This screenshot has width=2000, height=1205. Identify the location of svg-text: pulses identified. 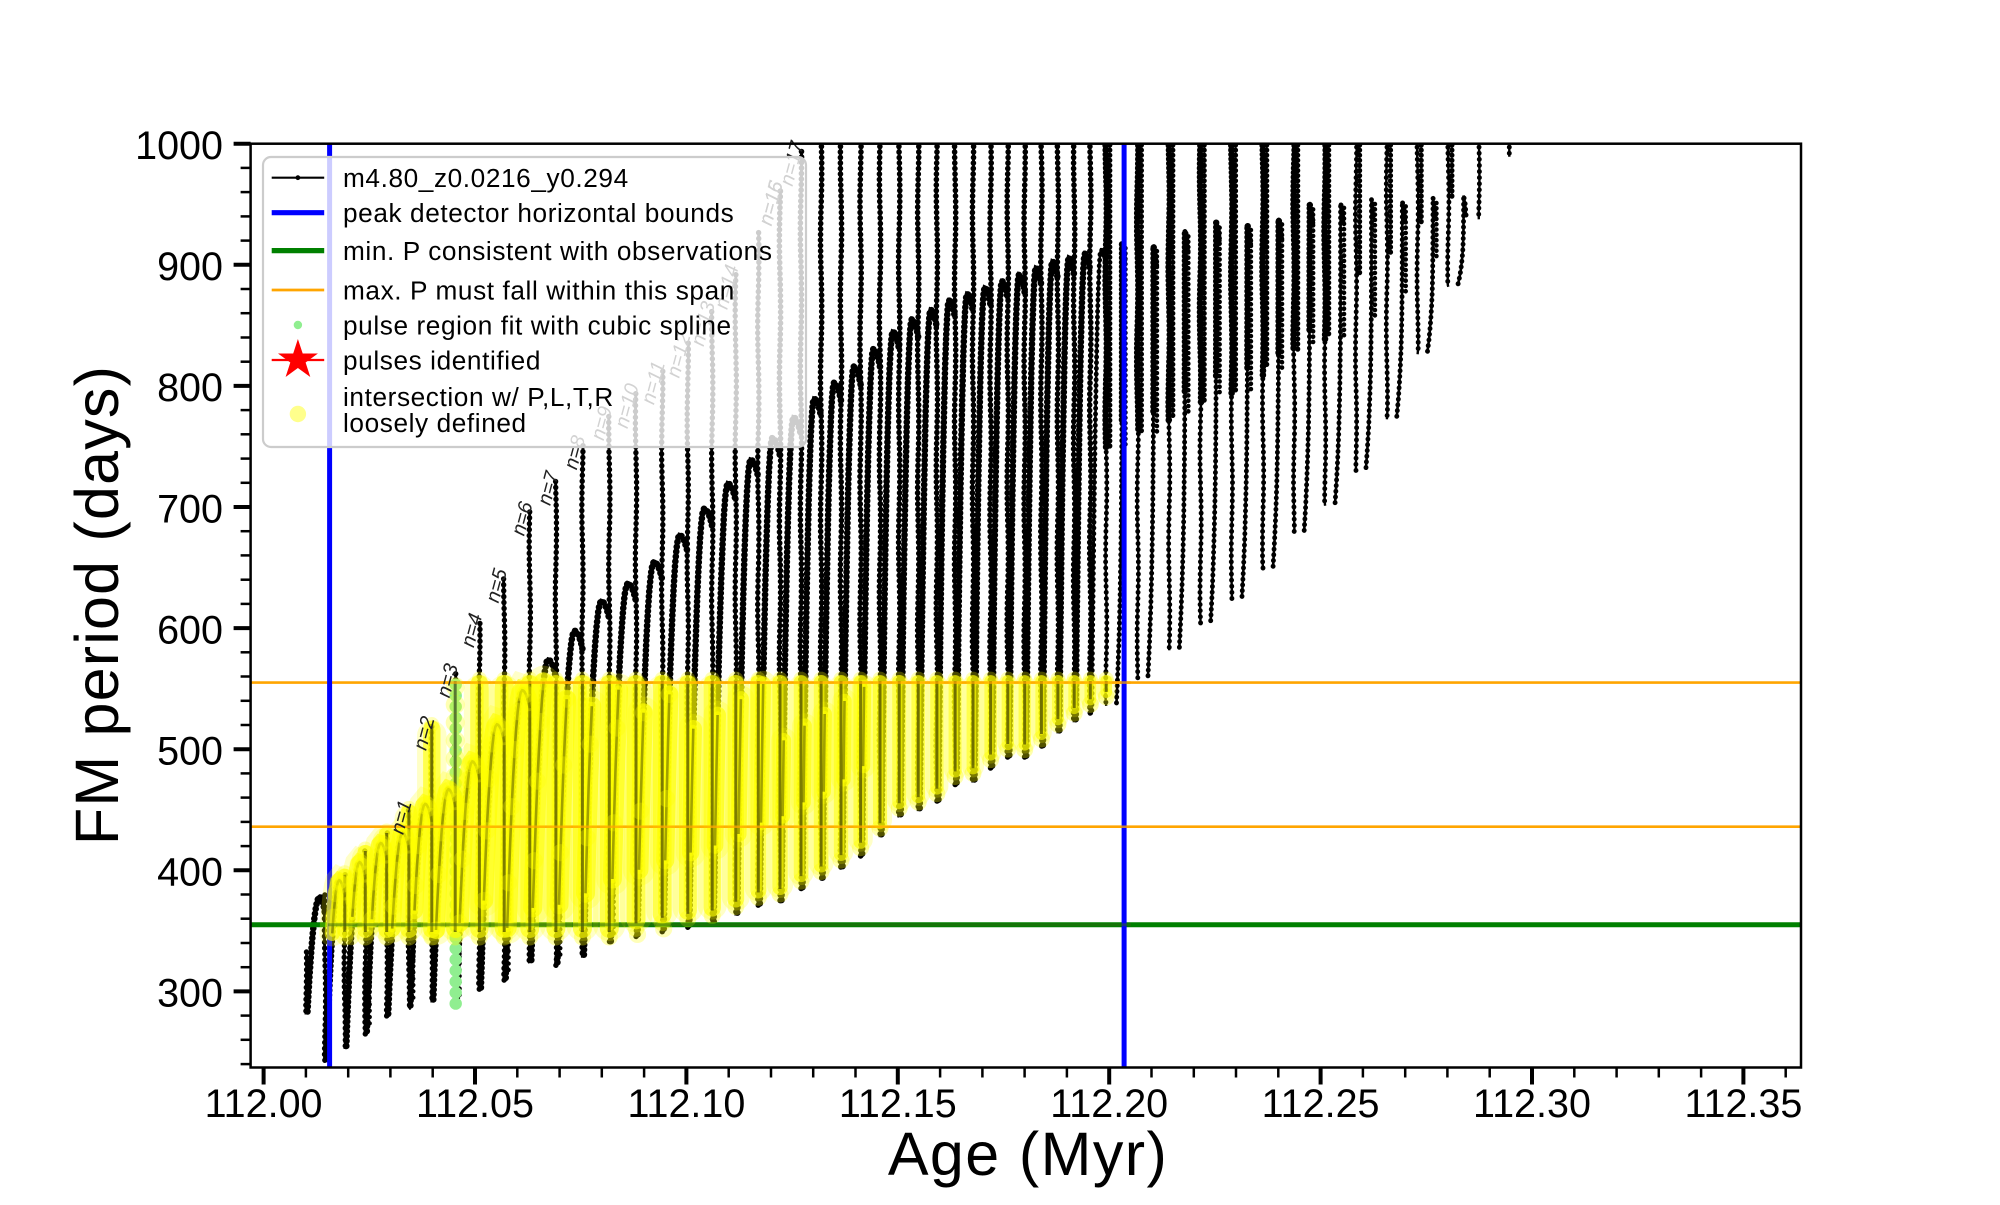
(442, 361).